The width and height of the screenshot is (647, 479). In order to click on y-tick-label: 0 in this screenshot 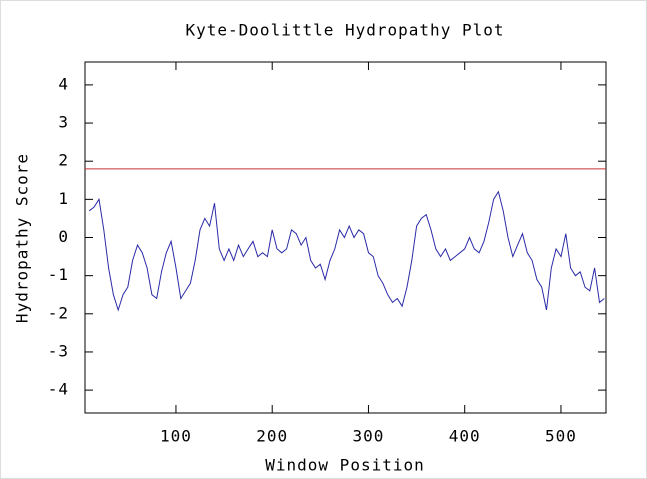, I will do `click(63, 236)`.